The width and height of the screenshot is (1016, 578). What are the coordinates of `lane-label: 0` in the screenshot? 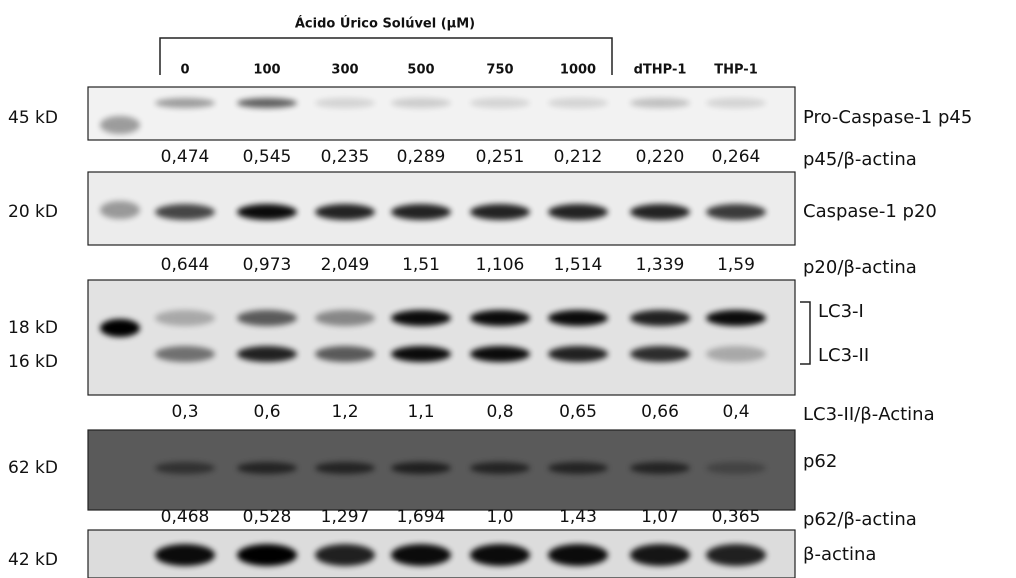 It's located at (184, 70).